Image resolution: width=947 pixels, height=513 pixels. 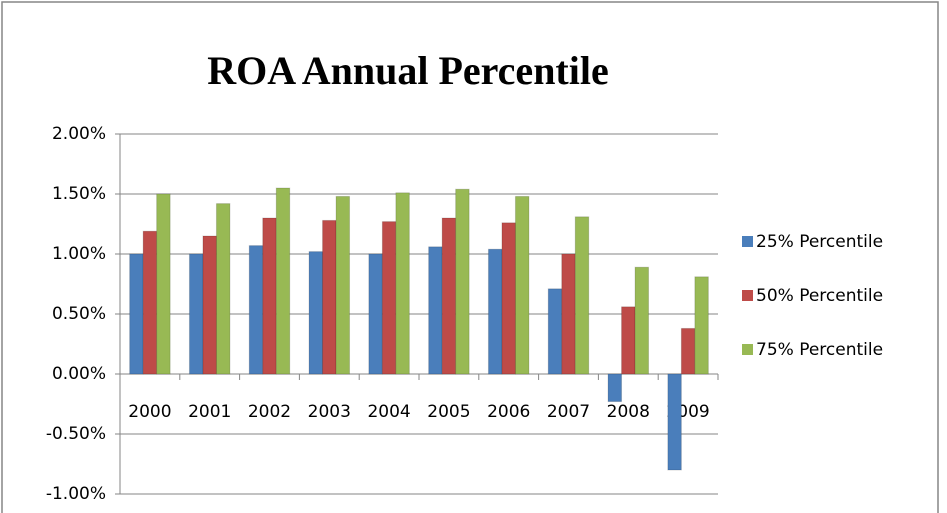 I want to click on x-tick-label: 2003, so click(x=329, y=412).